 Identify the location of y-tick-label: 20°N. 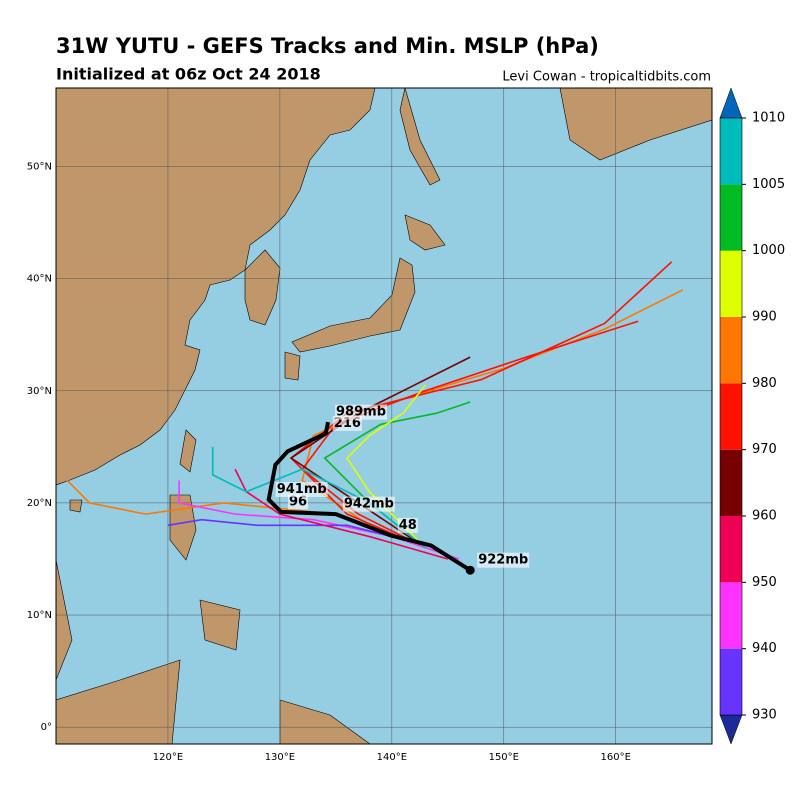
(39, 503).